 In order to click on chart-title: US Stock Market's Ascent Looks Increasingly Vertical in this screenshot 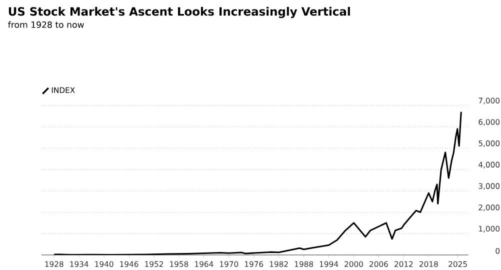, I will do `click(179, 12)`.